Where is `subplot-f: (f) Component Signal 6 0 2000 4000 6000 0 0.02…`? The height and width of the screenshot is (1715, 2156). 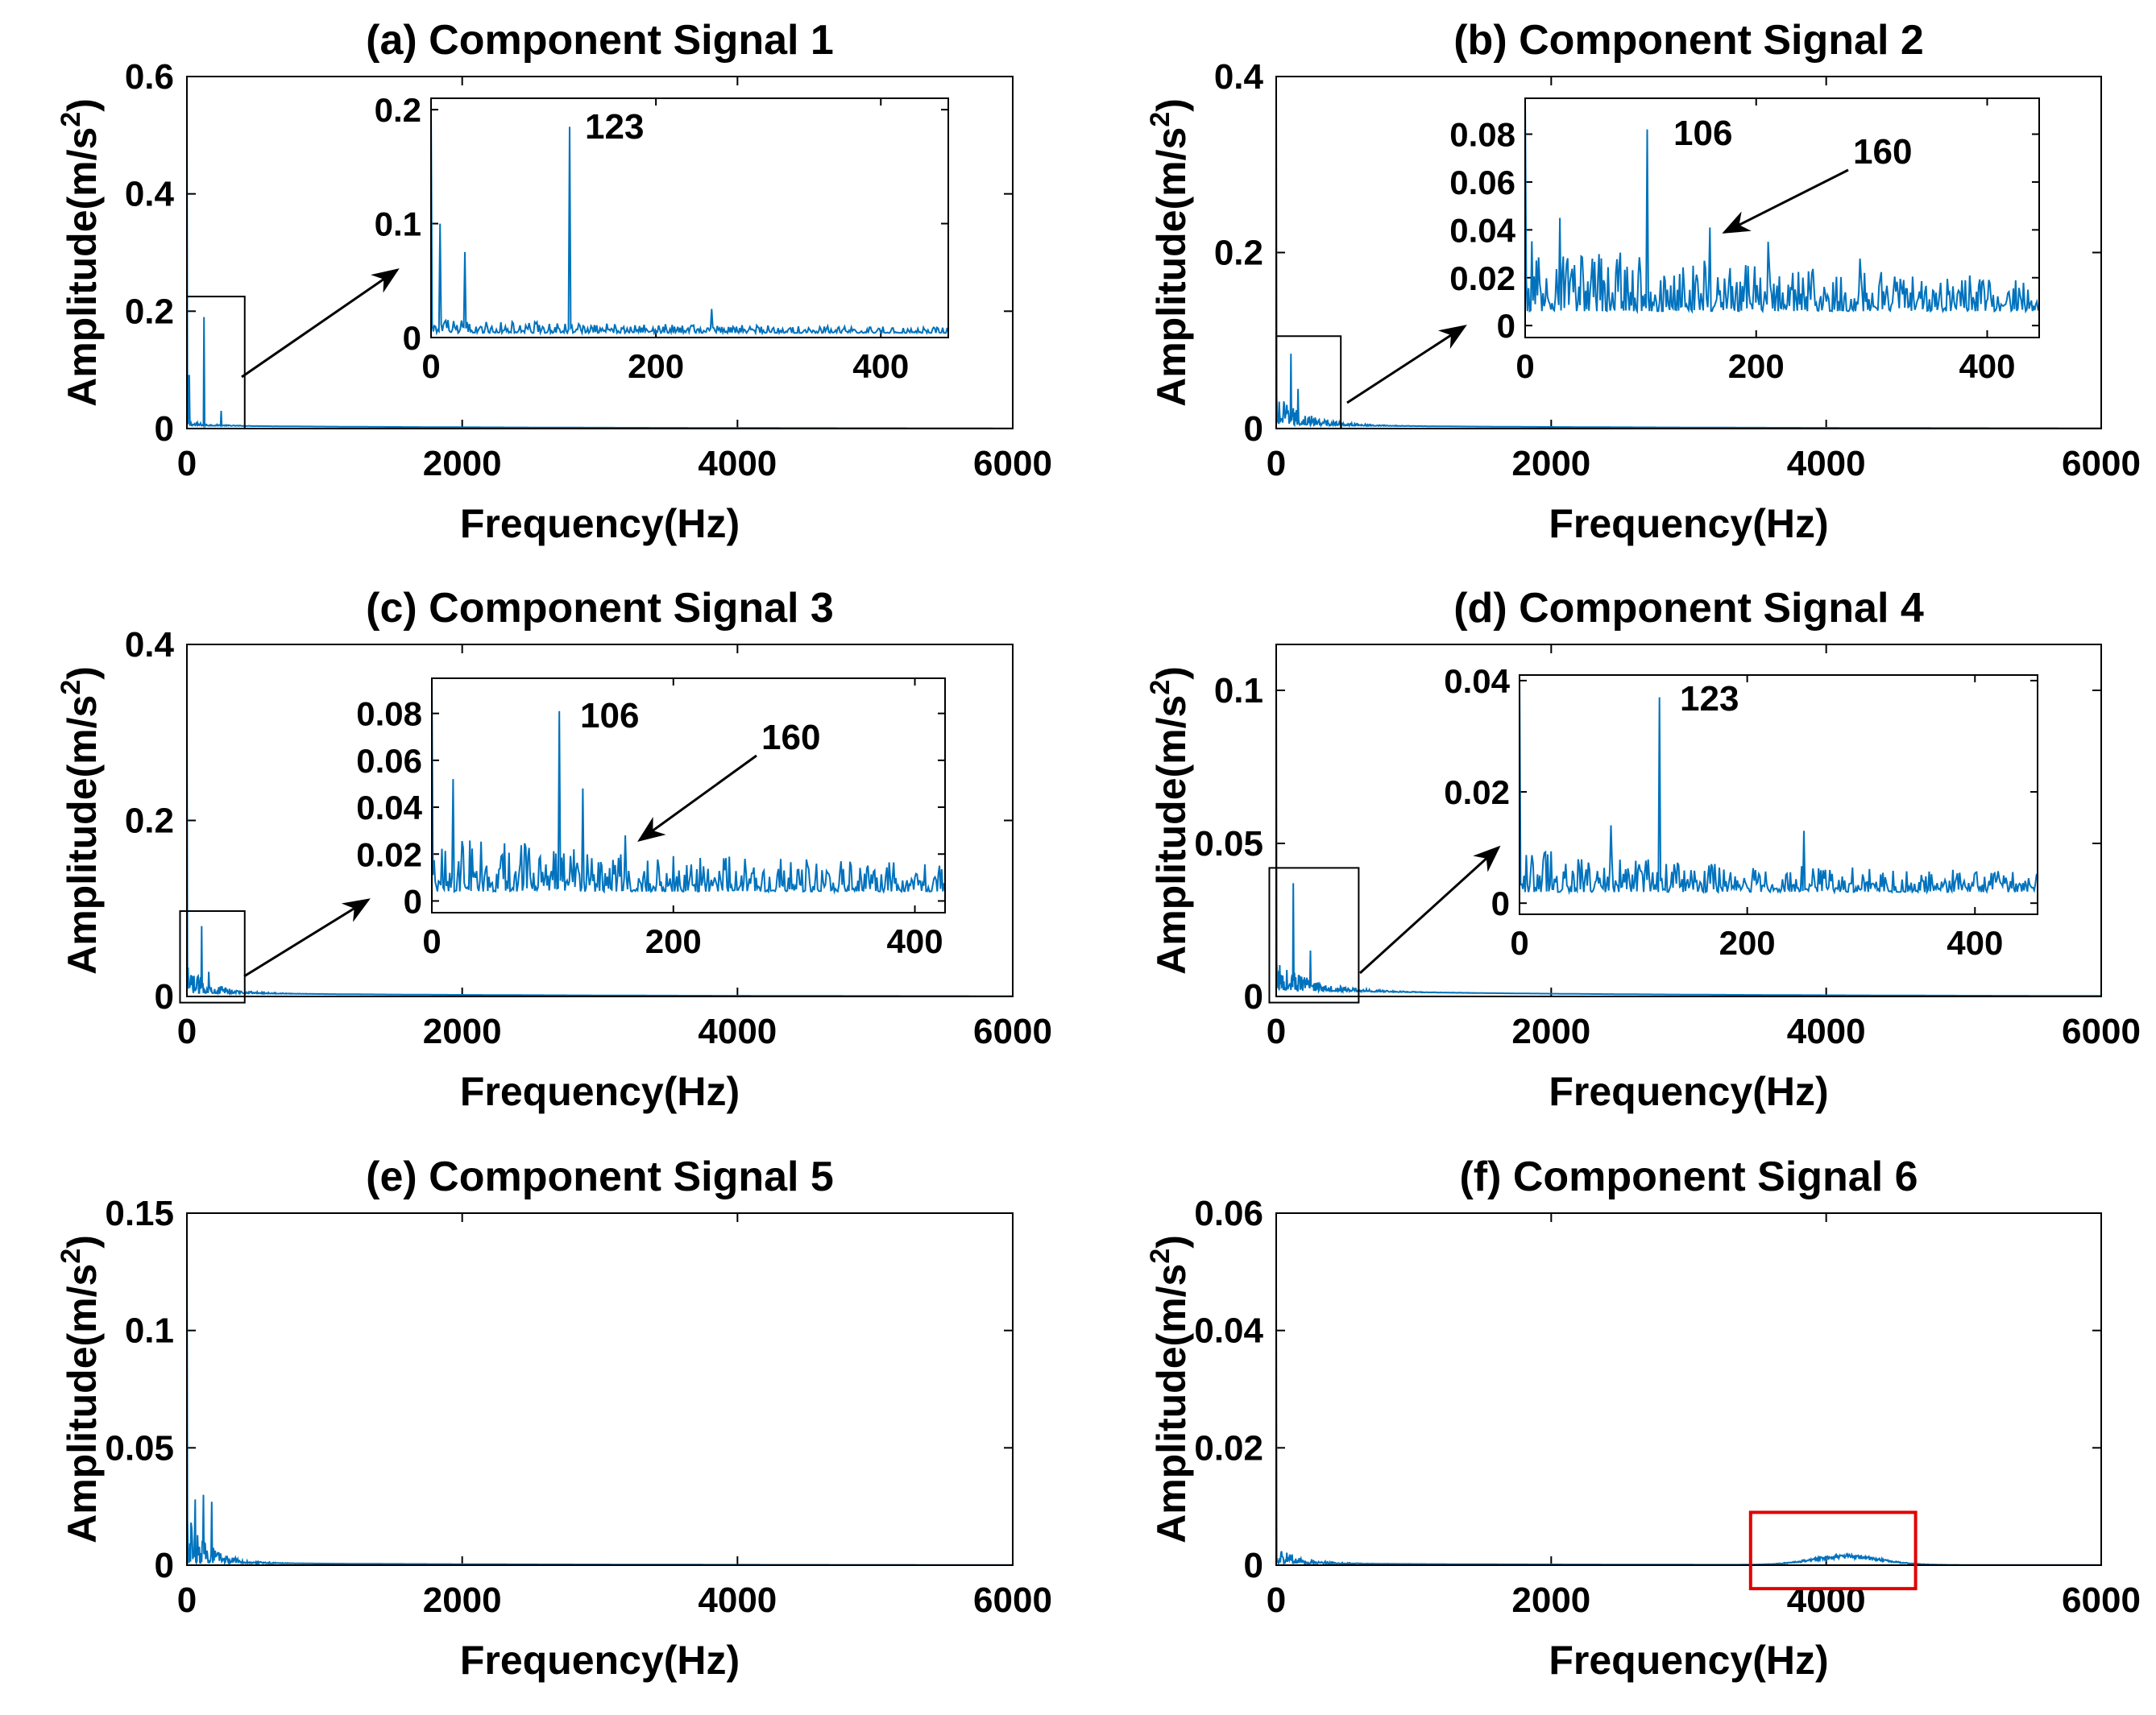 subplot-f: (f) Component Signal 6 0 2000 4000 6000 0 0.02… is located at coordinates (1643, 1418).